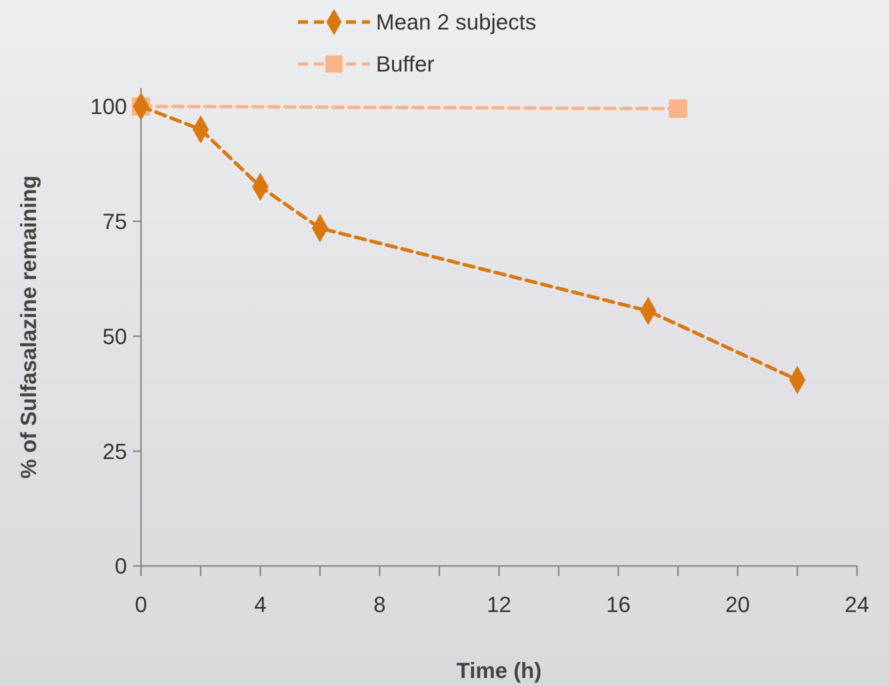 This screenshot has width=889, height=686. Describe the element at coordinates (857, 604) in the screenshot. I see `x-tick-label: 24` at that location.